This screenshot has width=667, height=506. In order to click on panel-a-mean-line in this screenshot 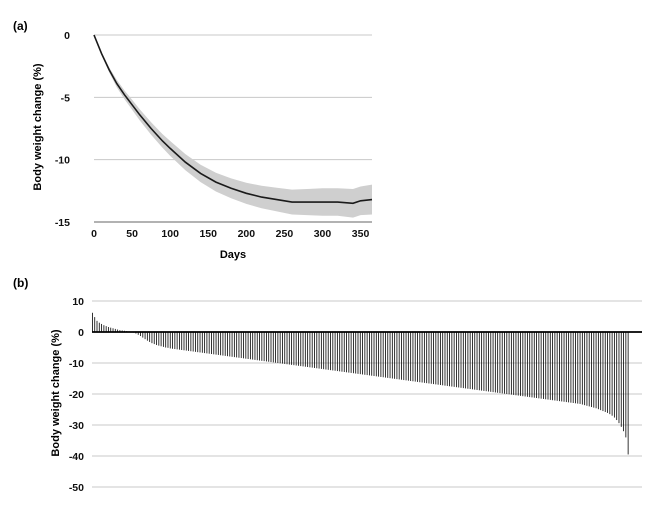, I will do `click(233, 119)`.